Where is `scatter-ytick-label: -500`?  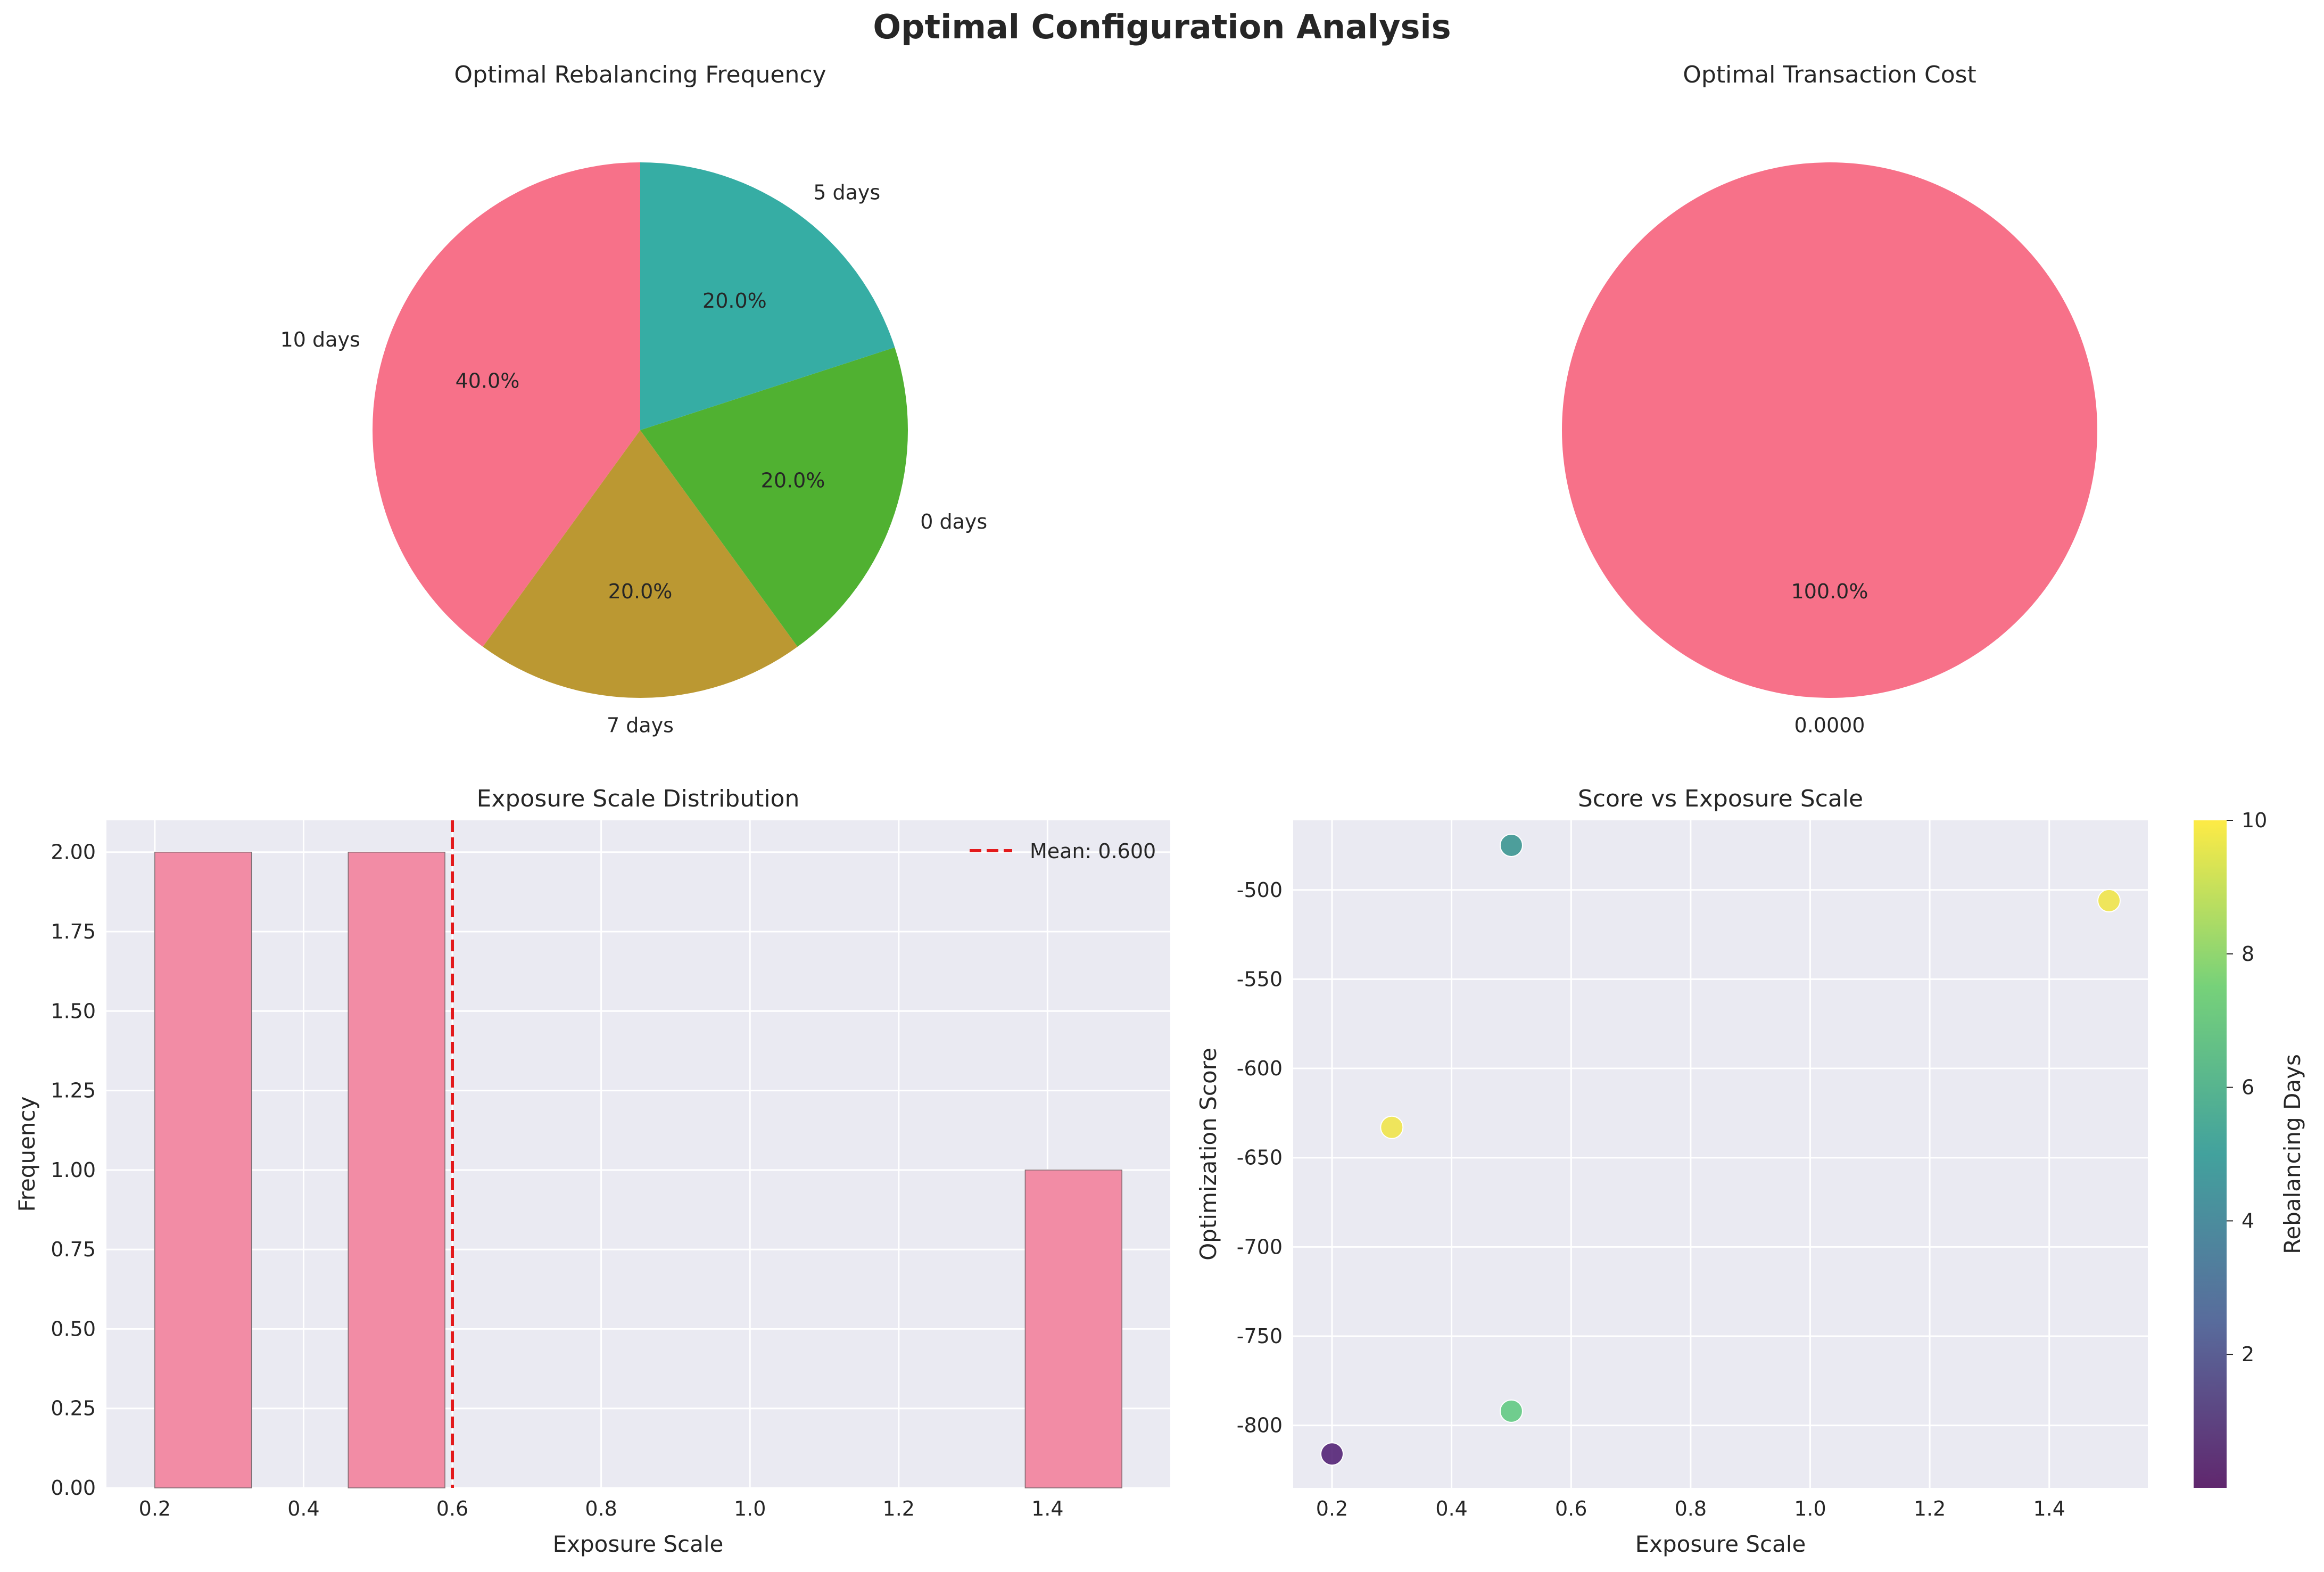 scatter-ytick-label: -500 is located at coordinates (1260, 890).